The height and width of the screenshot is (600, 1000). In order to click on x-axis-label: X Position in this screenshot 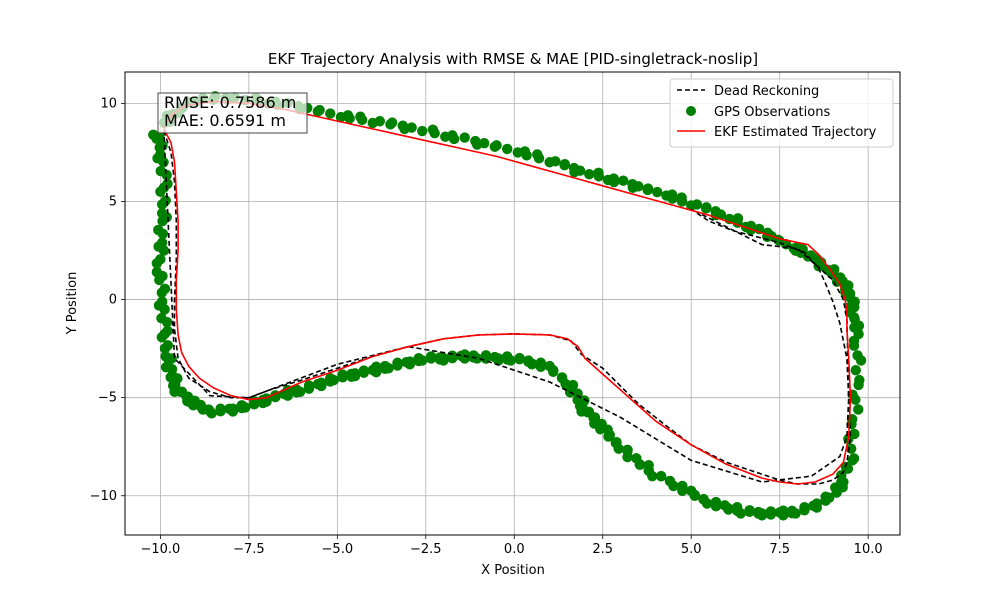, I will do `click(513, 570)`.